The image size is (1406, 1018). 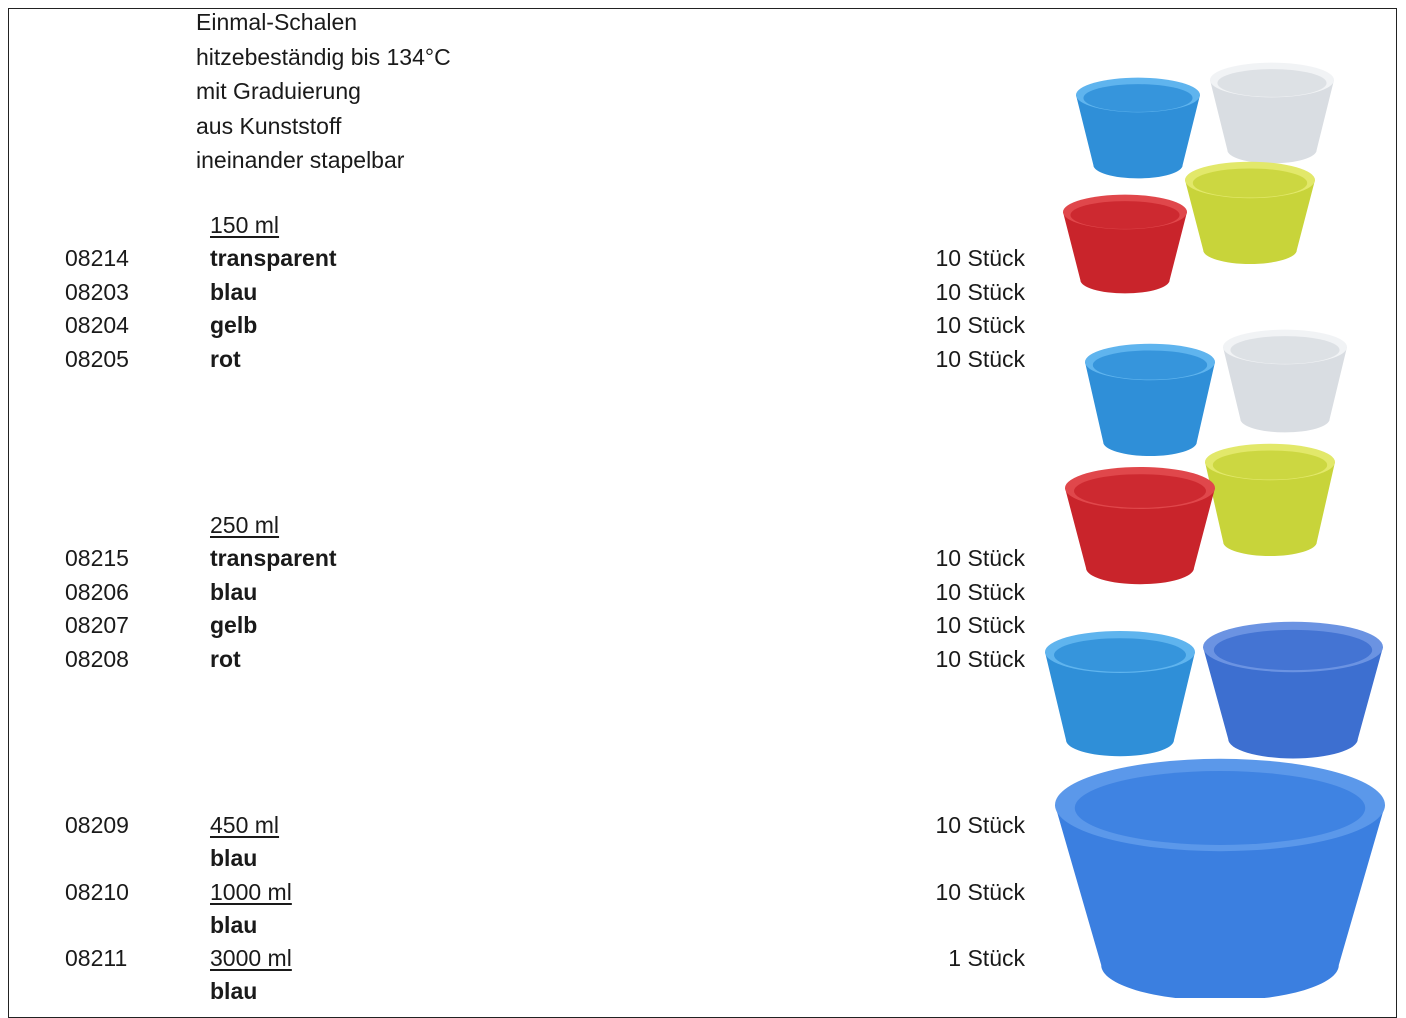 I want to click on article-code: 08205, so click(x=97, y=358).